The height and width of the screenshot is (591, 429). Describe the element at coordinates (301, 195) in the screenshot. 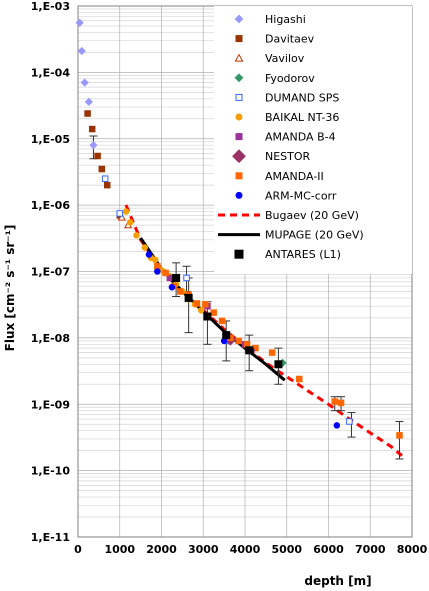

I see `legend-label-arm-mc-corr: ARM-MC-corr` at that location.